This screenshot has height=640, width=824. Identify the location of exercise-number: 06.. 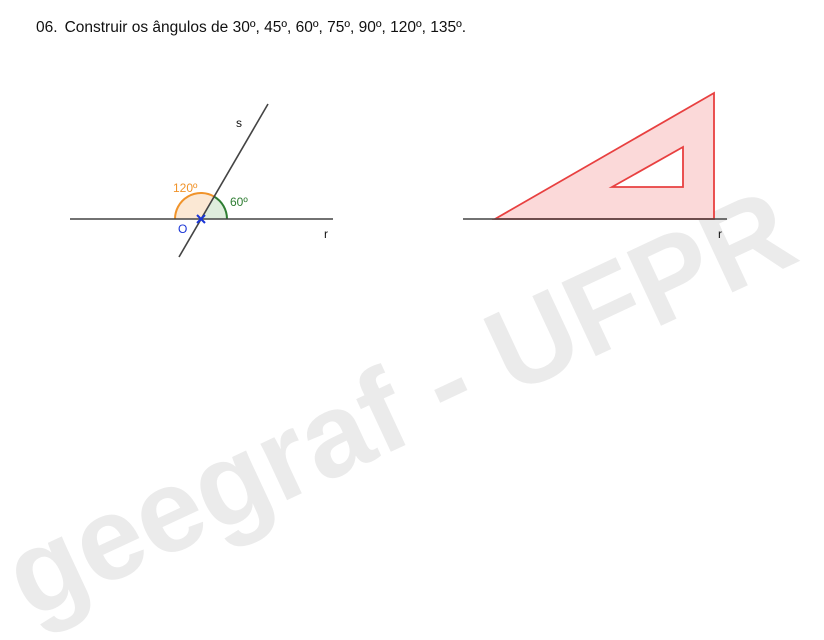
(47, 27).